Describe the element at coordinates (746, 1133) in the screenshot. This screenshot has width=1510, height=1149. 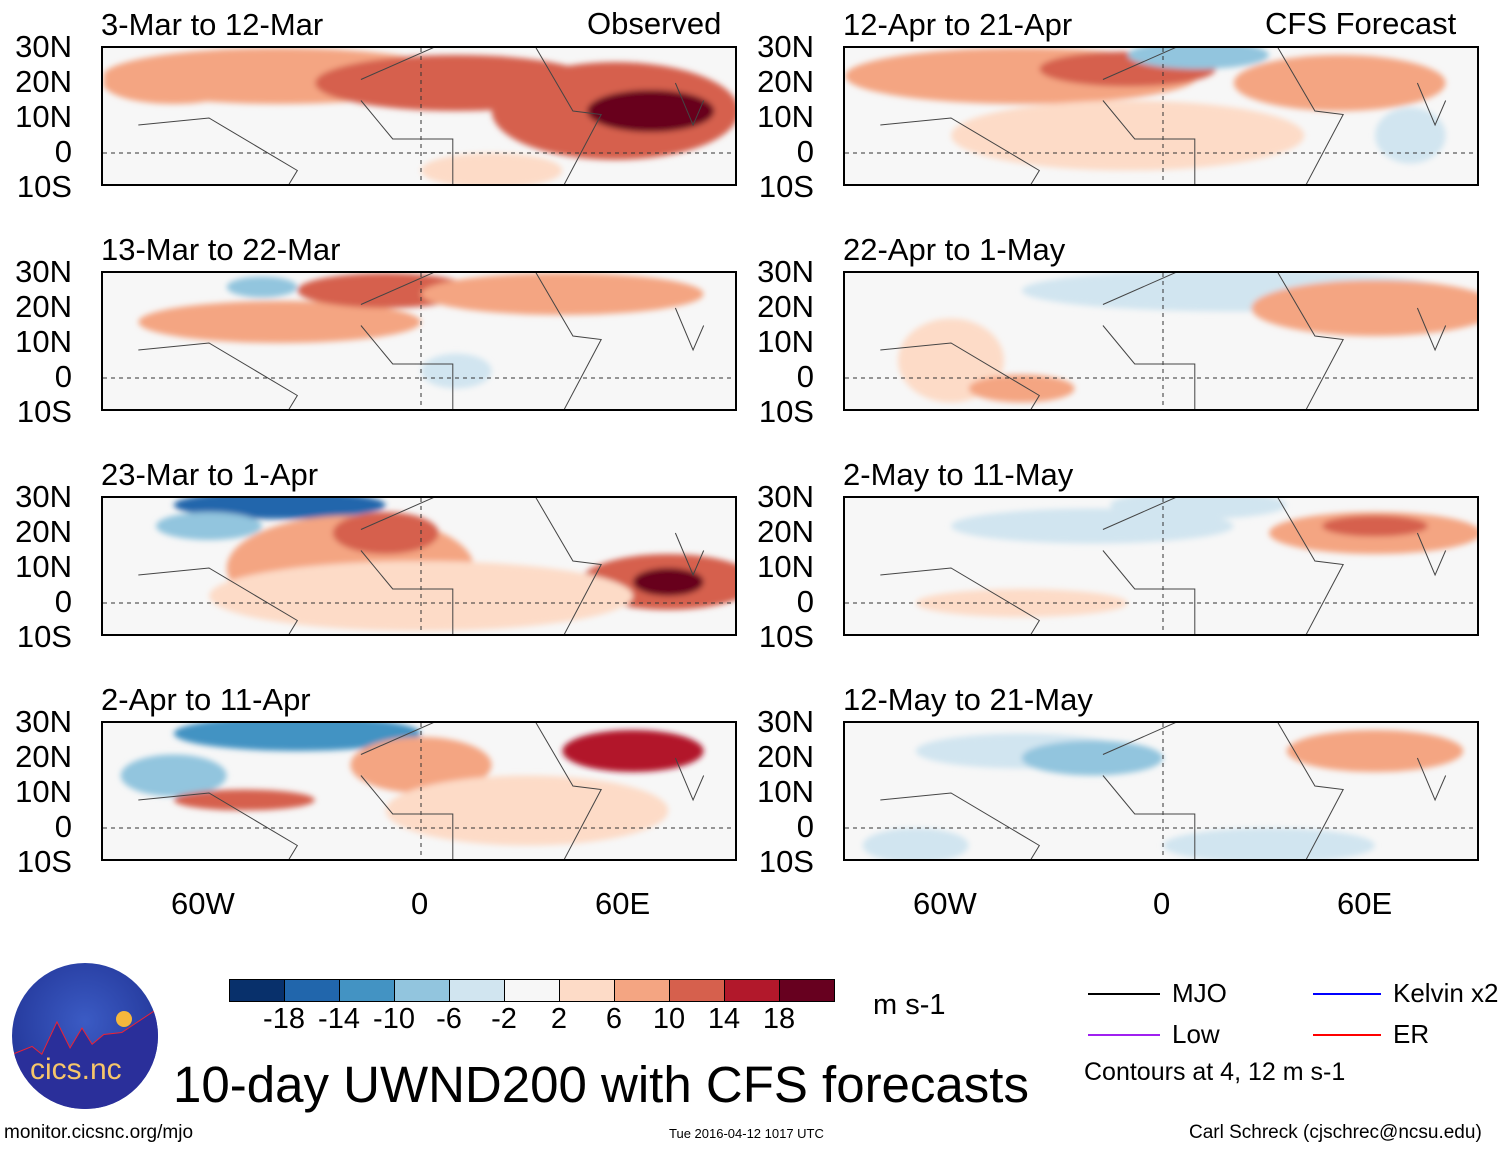
I see `timestamp: Tue 2016-04-12 1017 UTC` at that location.